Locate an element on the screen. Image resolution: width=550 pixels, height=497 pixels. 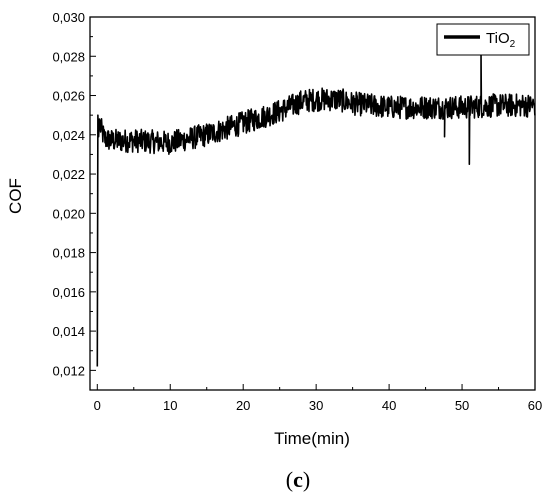
legend-label-sub: 2 is located at coordinates (513, 44).